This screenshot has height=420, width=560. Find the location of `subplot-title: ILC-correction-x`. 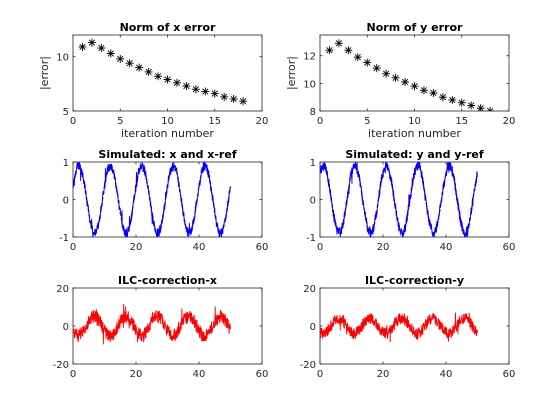

subplot-title: ILC-correction-x is located at coordinates (167, 280).